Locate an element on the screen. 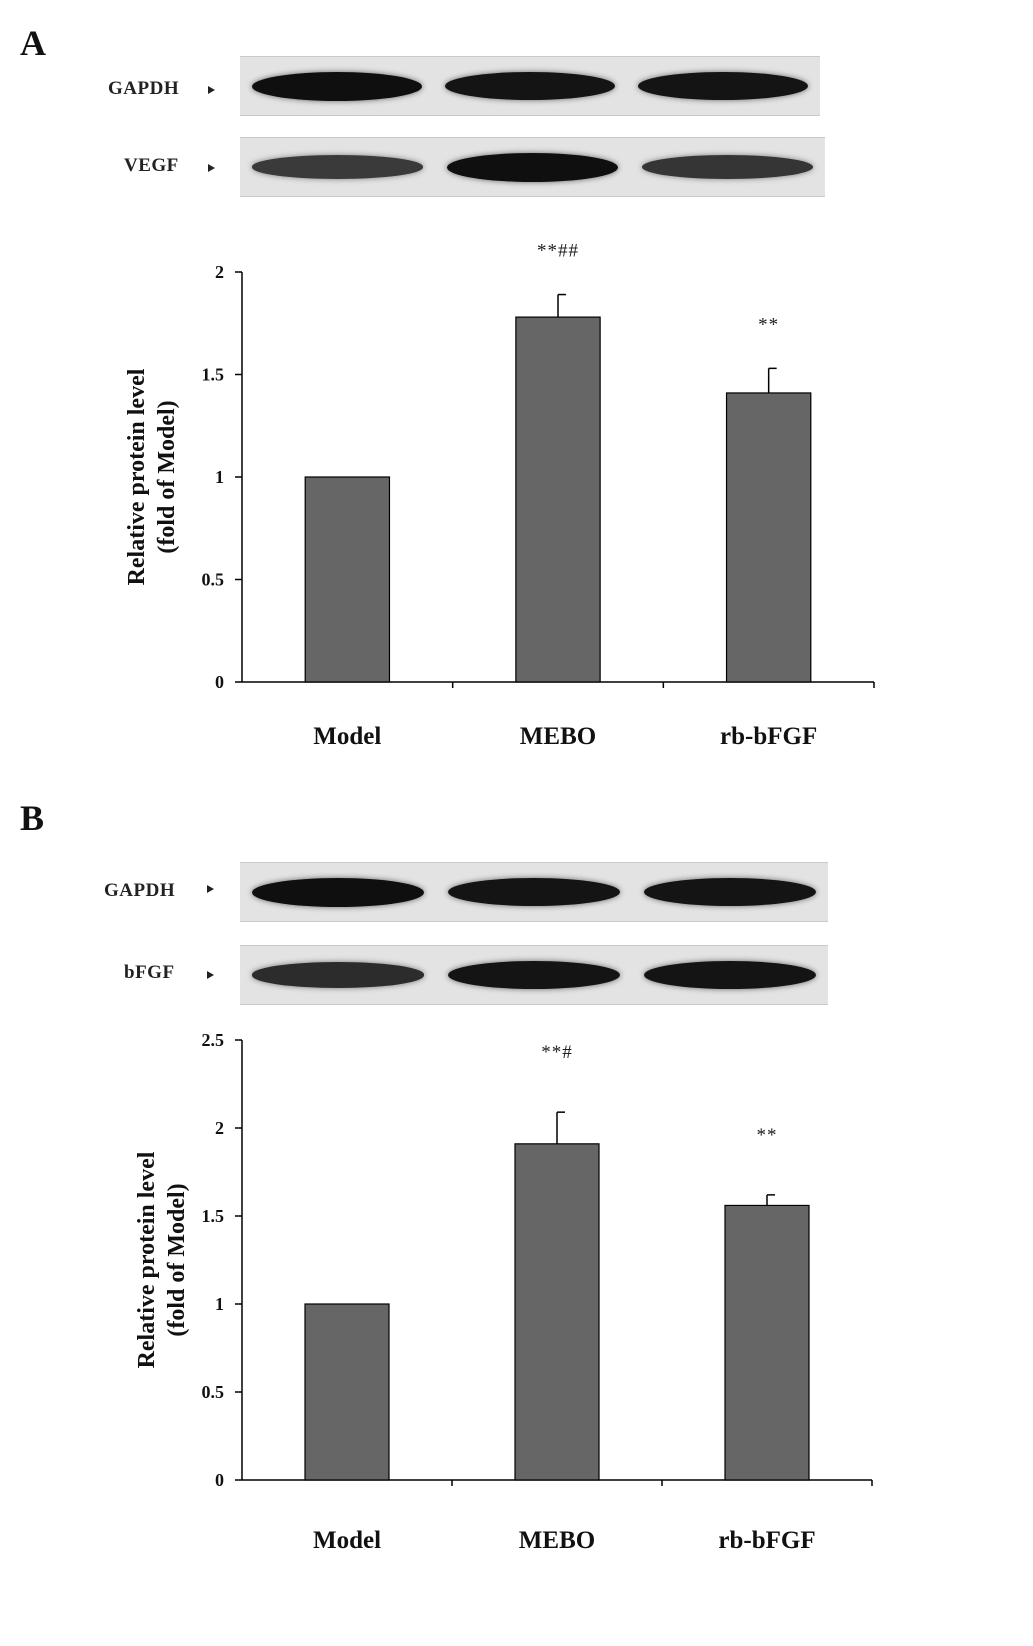  panel-letter: A is located at coordinates (33, 43).